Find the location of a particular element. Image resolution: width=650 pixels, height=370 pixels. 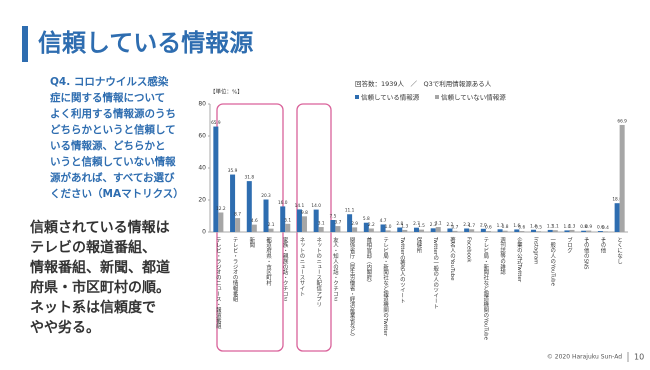

y-tick-label: 40 is located at coordinates (202, 168).